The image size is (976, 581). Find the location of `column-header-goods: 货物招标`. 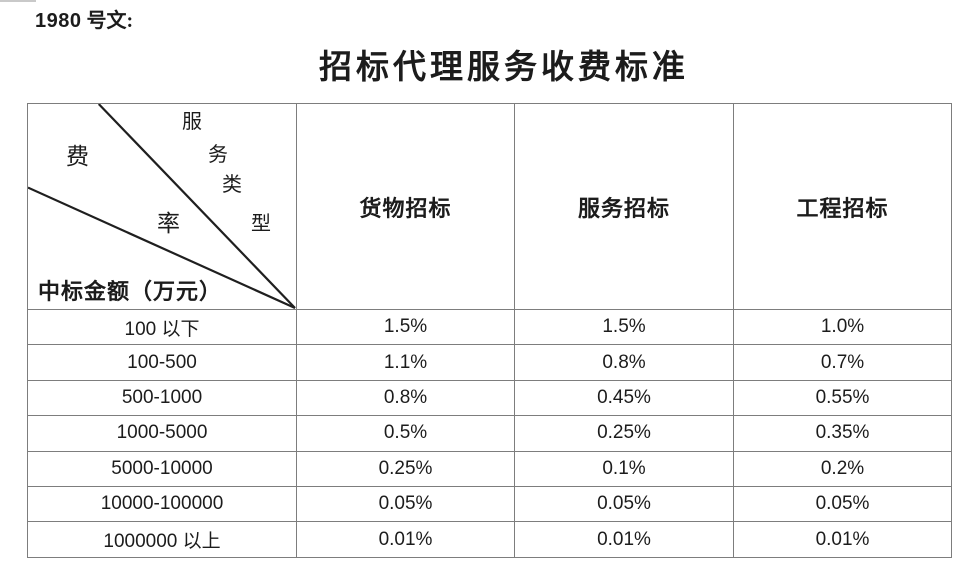

column-header-goods: 货物招标 is located at coordinates (405, 206).